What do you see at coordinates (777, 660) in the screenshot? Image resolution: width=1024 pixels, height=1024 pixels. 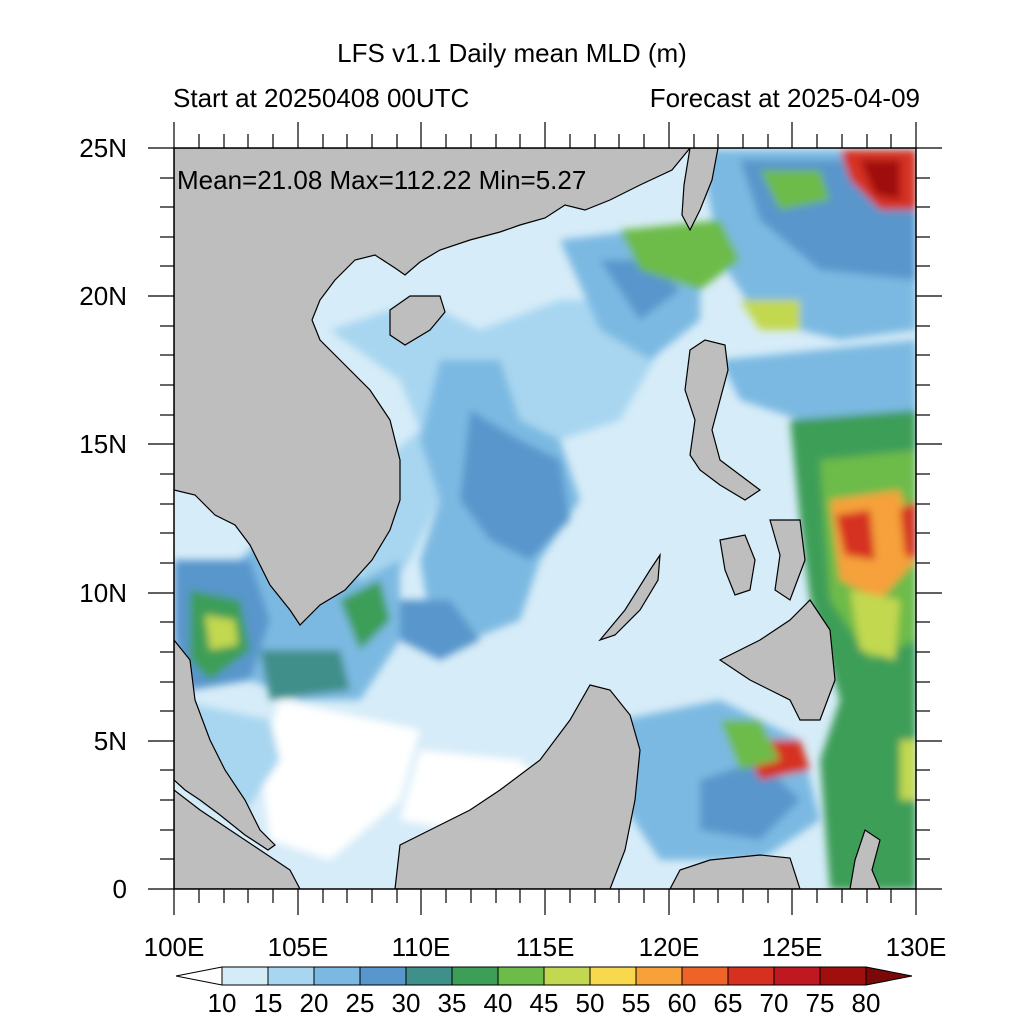 I see `mindanao-island` at bounding box center [777, 660].